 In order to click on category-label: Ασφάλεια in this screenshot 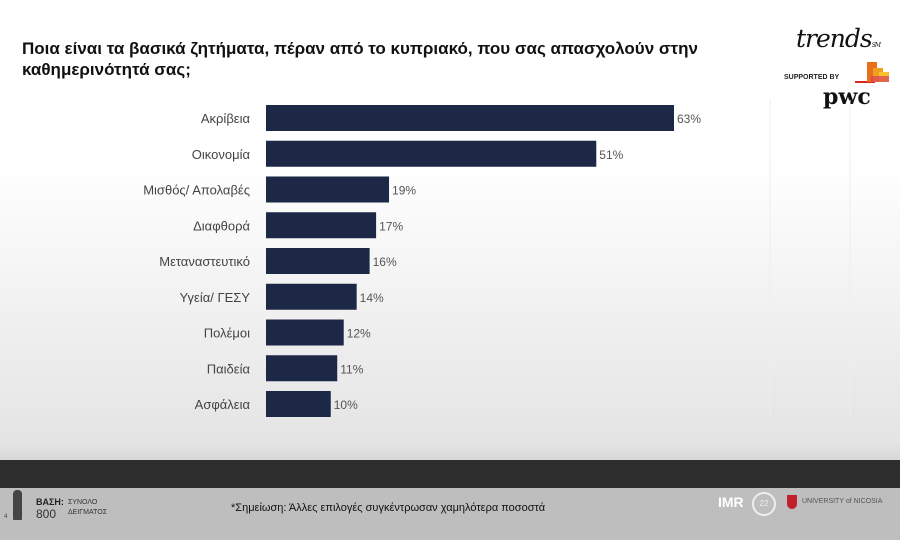, I will do `click(223, 404)`.